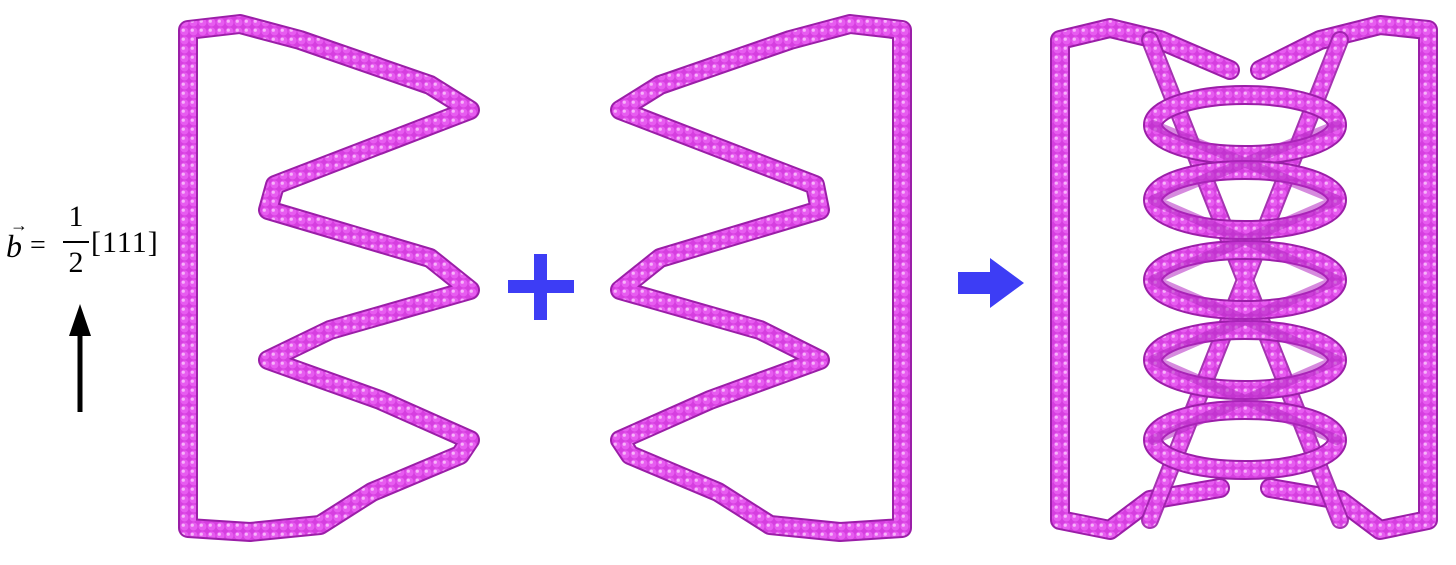  What do you see at coordinates (76, 262) in the screenshot?
I see `fraction-denominator: 2` at bounding box center [76, 262].